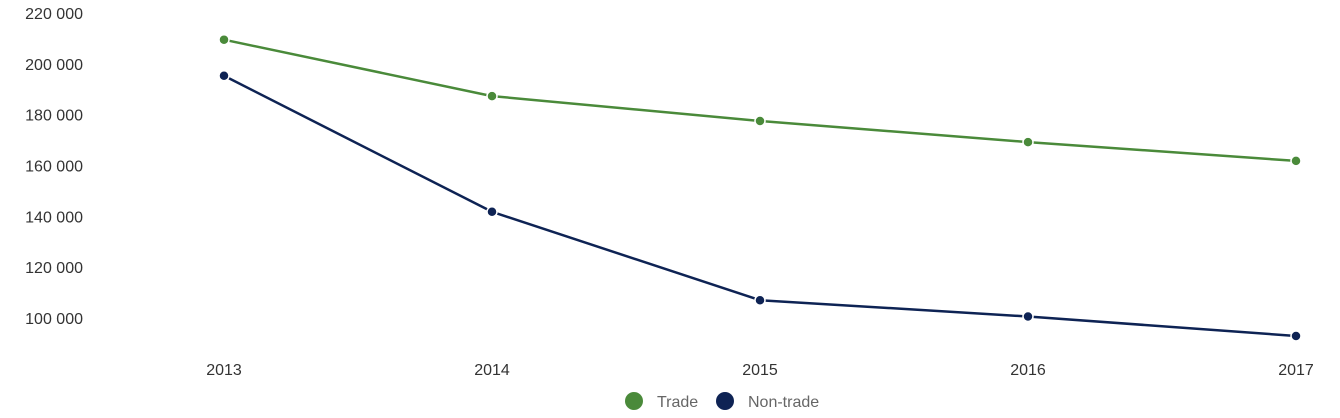 This screenshot has width=1340, height=418. I want to click on x-tick-label: 2015, so click(760, 370).